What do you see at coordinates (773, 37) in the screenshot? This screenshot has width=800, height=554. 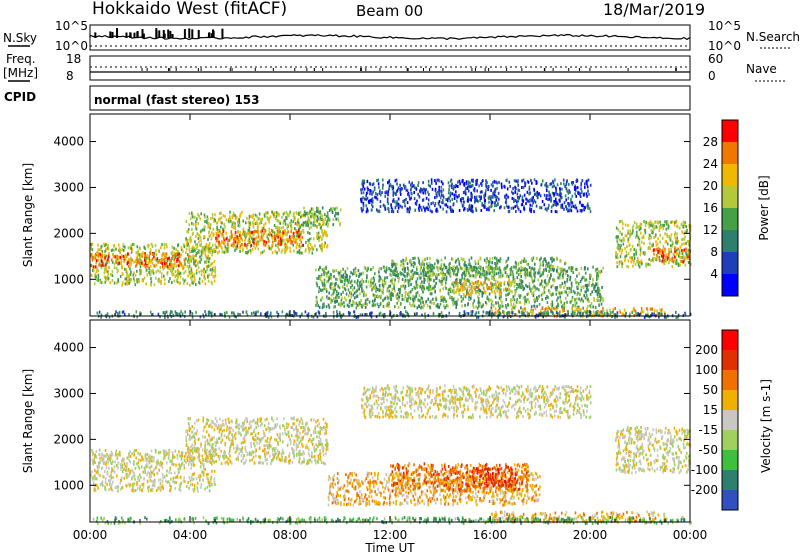 I see `nsearch-label: N.Search` at bounding box center [773, 37].